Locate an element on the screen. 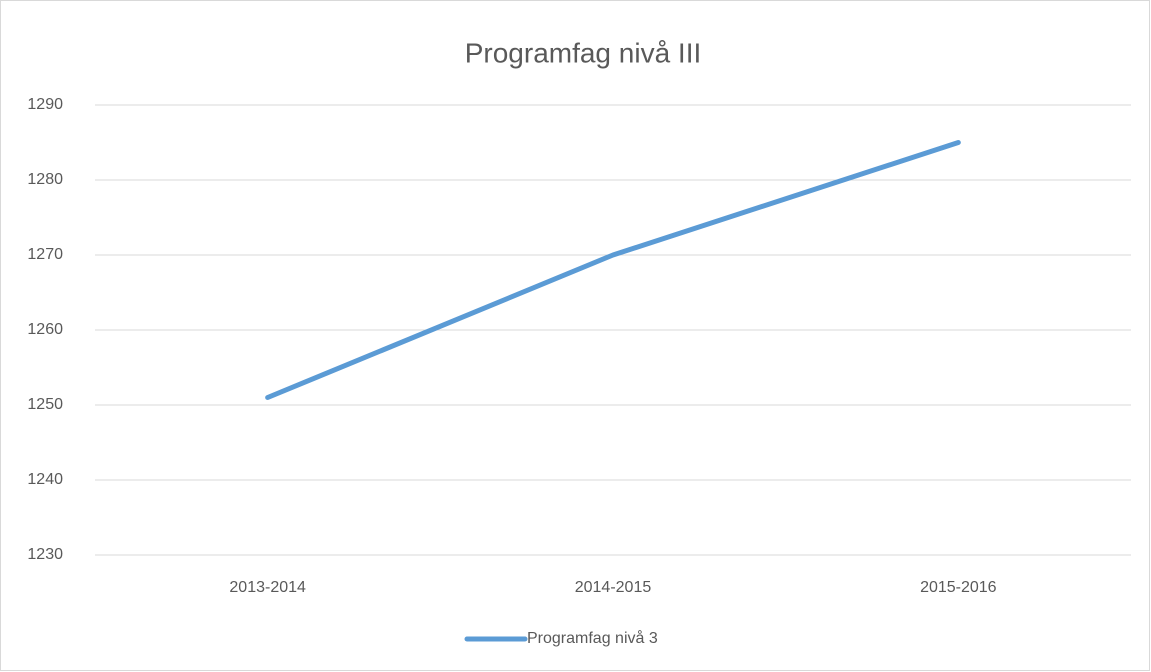  y-tick-label: 1230 is located at coordinates (45, 554).